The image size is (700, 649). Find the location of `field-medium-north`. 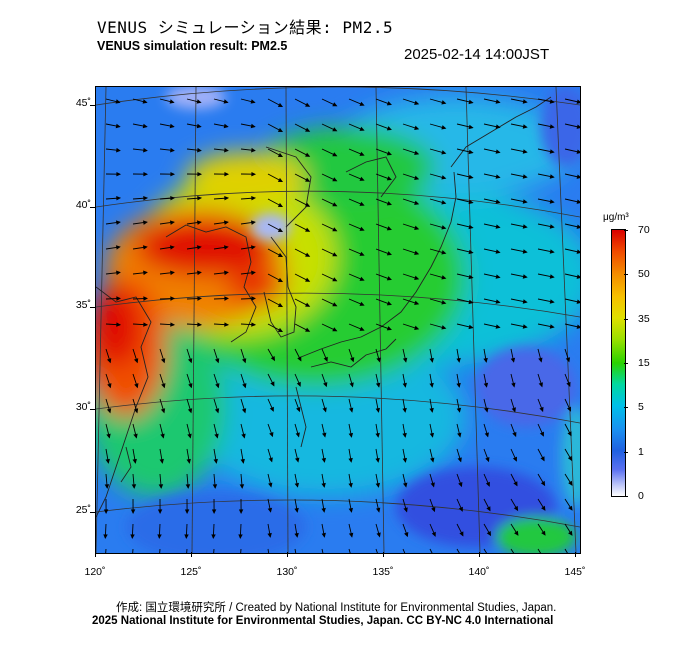

field-medium-north is located at coordinates (346, 167).